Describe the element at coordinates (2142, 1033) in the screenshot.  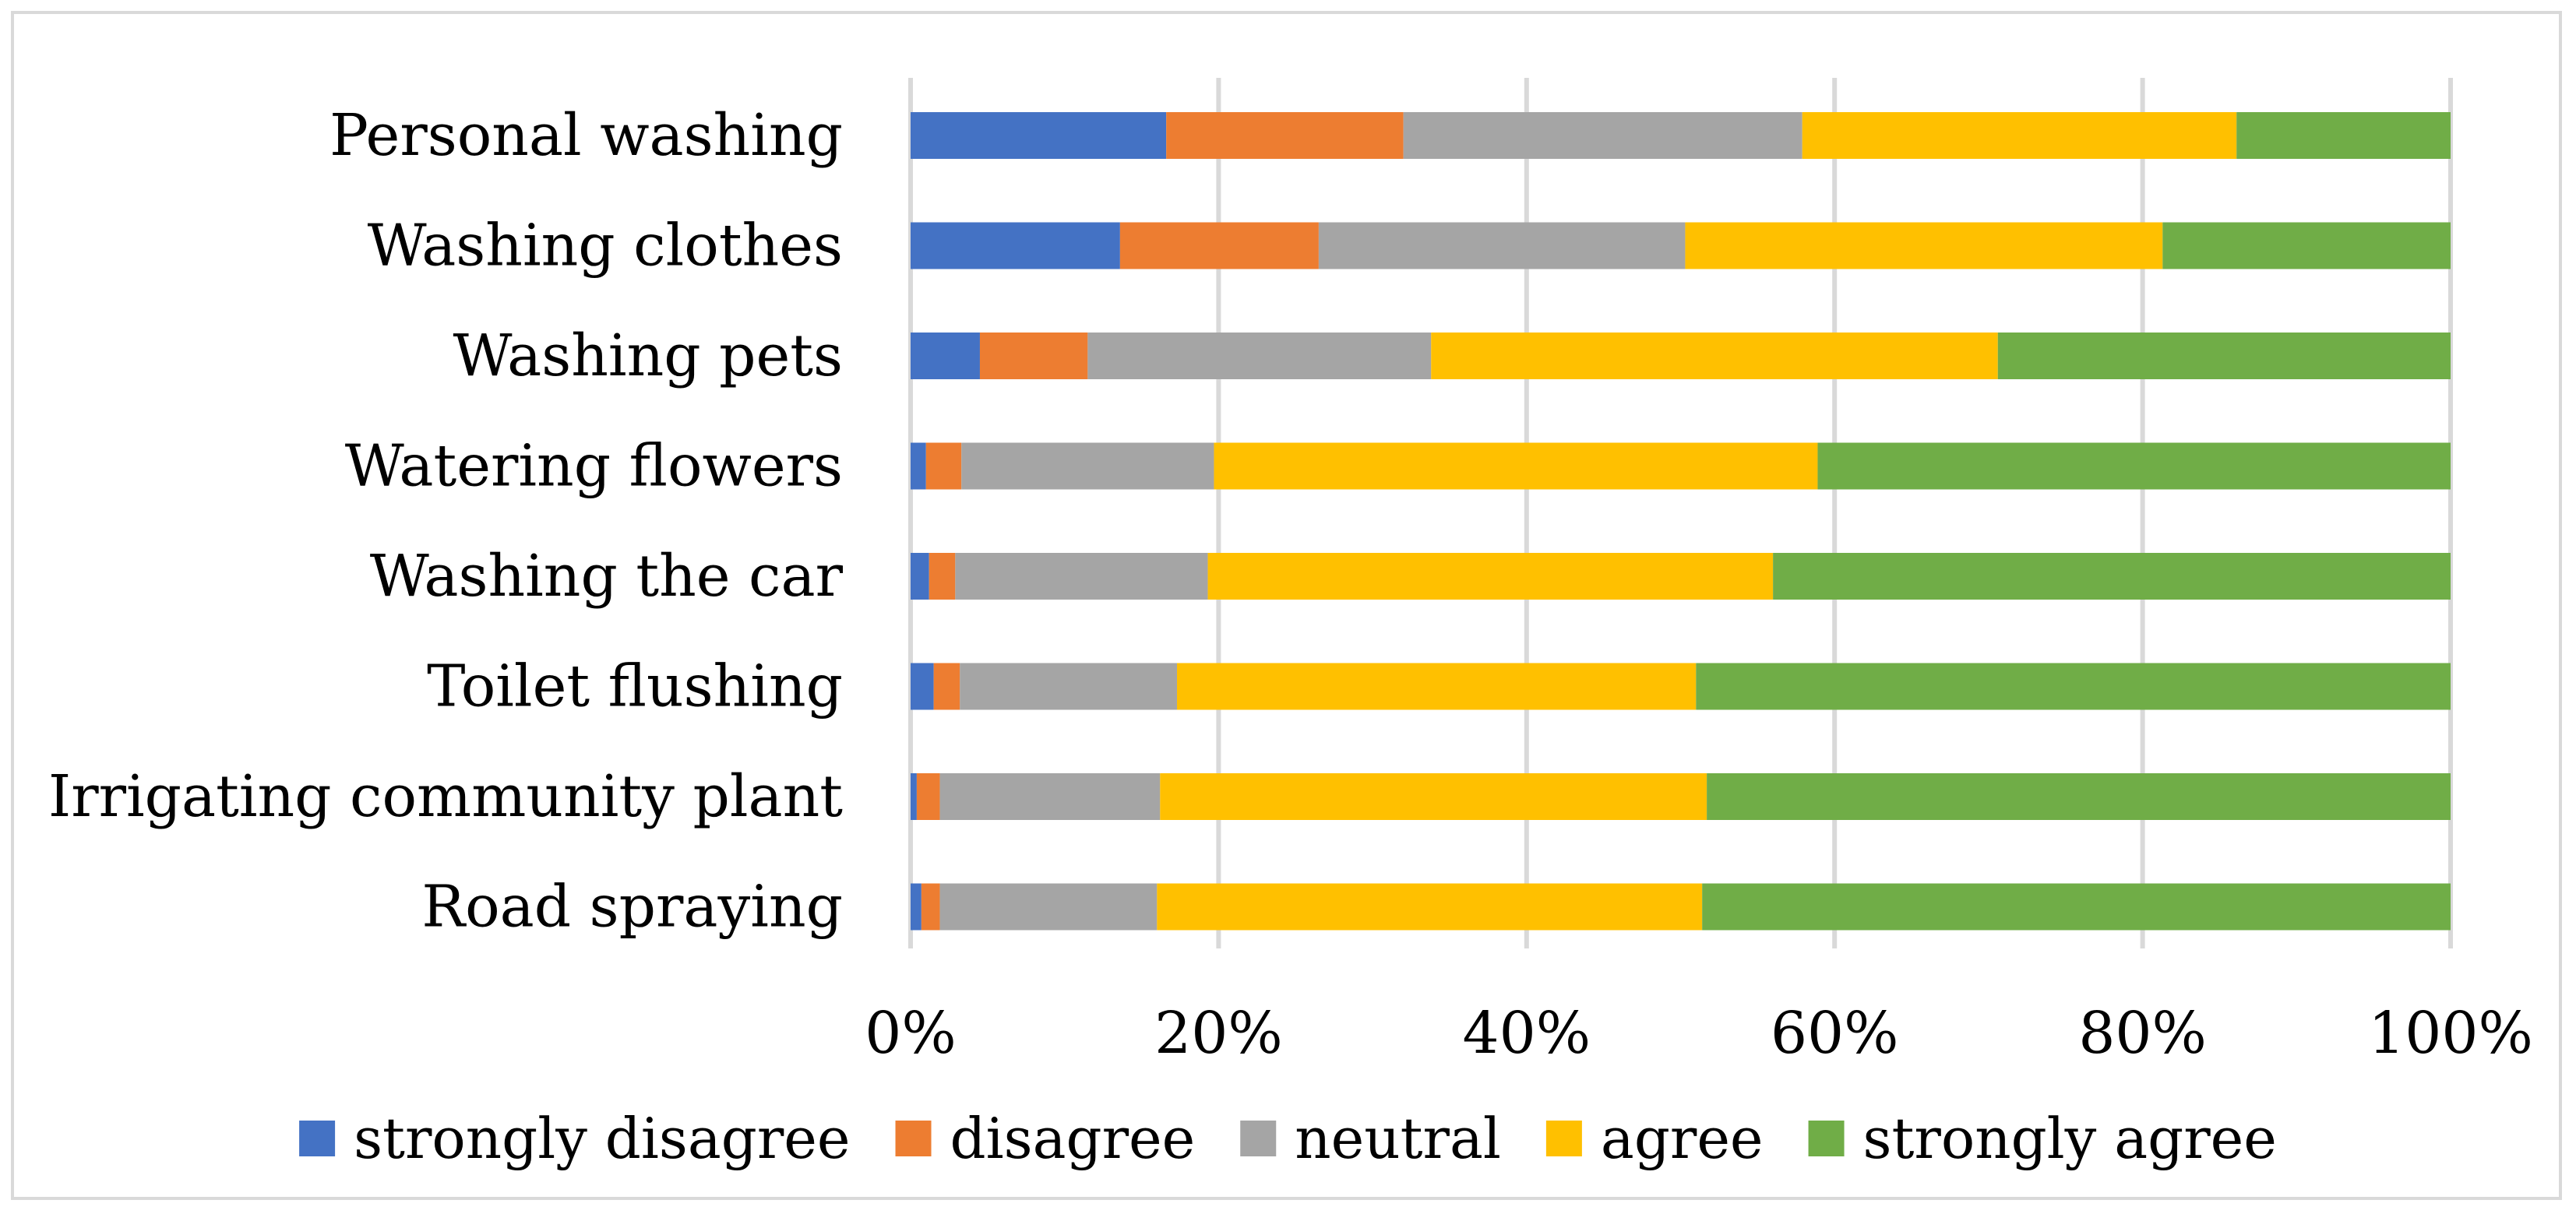
I see `x-tick-label: 80%` at that location.